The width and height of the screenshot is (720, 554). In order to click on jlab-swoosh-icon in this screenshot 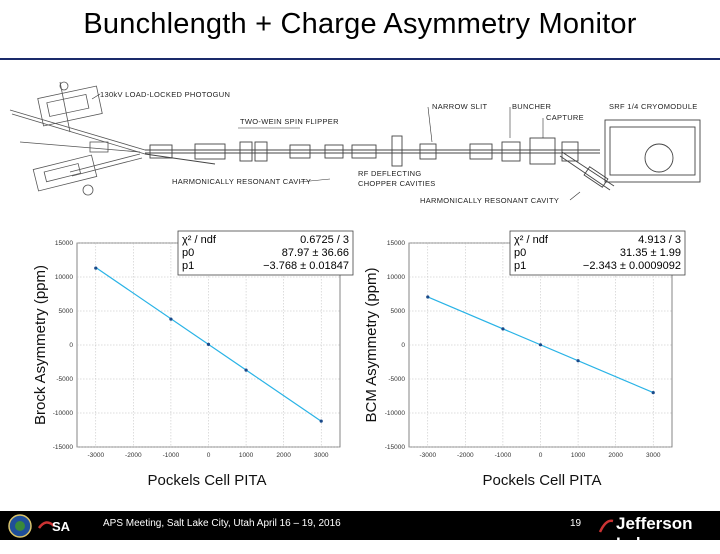, I will do `click(606, 528)`.